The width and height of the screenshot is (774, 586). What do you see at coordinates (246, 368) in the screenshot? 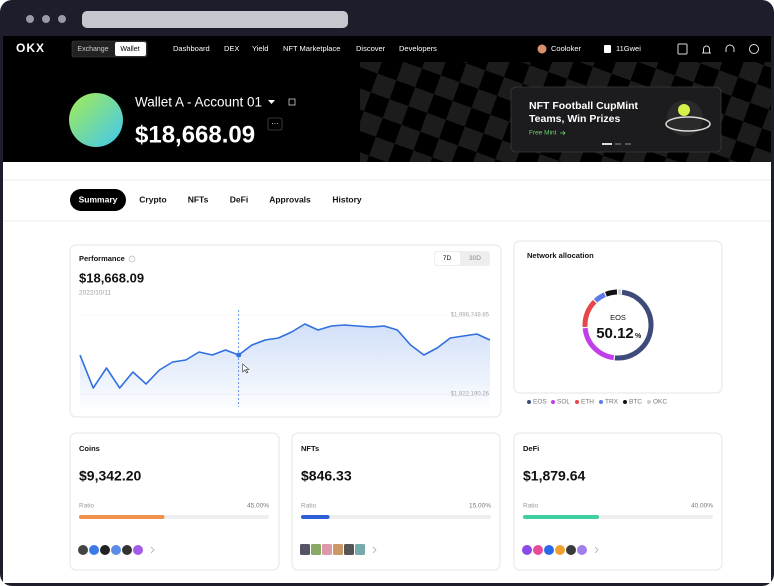
I see `cursor` at bounding box center [246, 368].